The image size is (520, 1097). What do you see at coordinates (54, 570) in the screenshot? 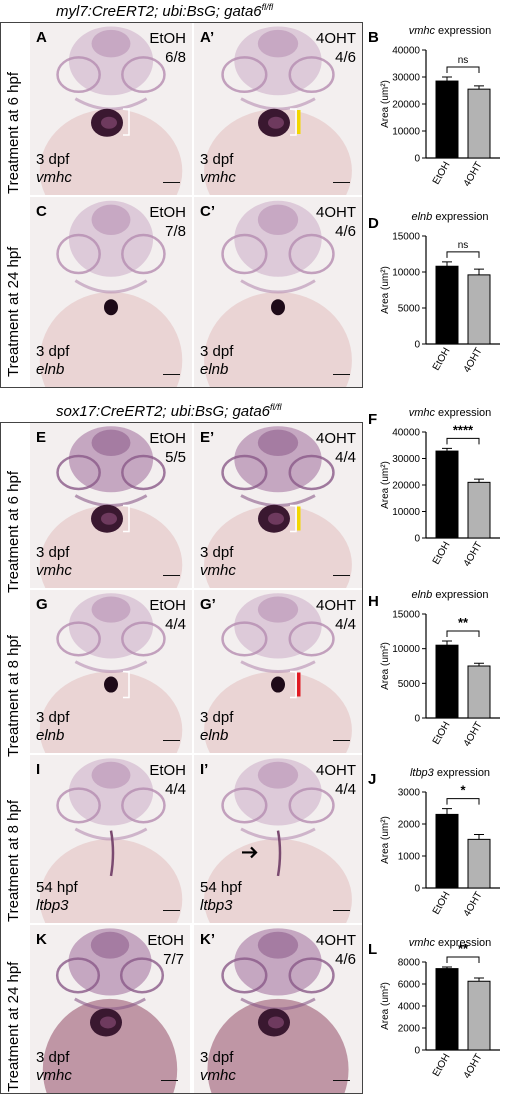
I see `gene-label: vmhc` at bounding box center [54, 570].